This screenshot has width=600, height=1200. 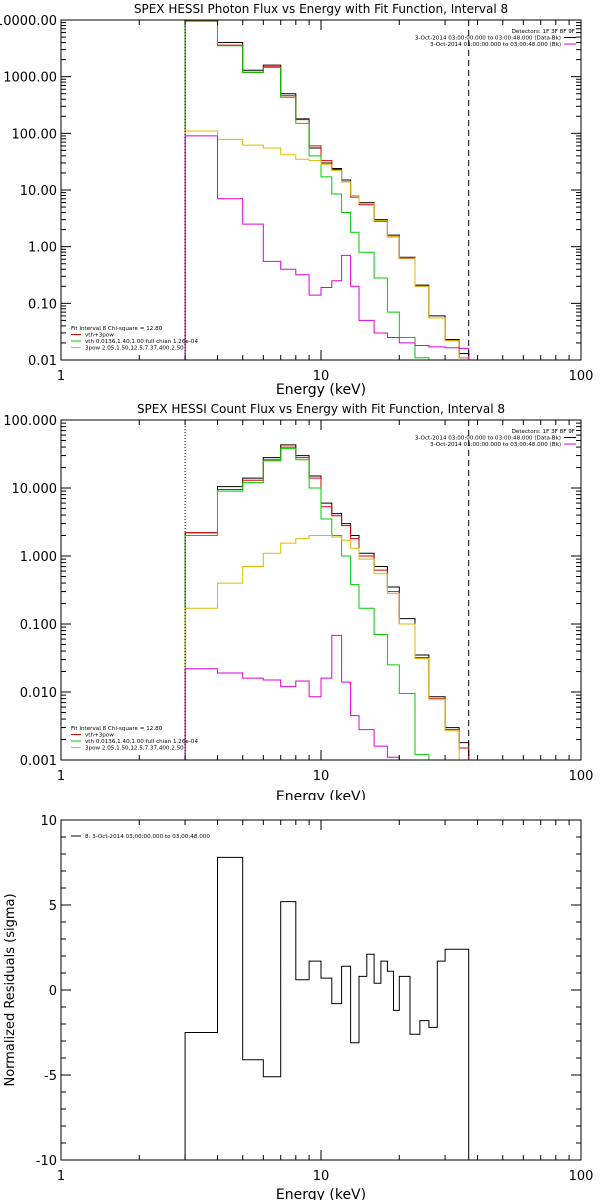 What do you see at coordinates (50, 1076) in the screenshot?
I see `y-tick-label: -5` at bounding box center [50, 1076].